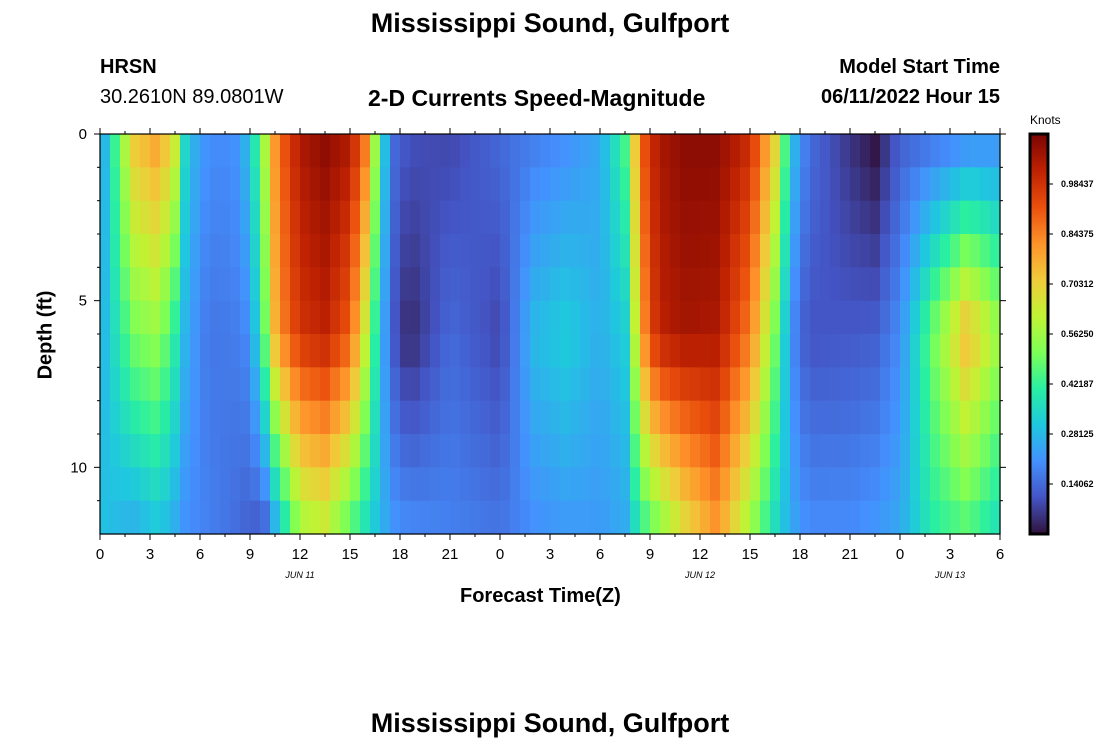 This screenshot has width=1100, height=750. What do you see at coordinates (300, 554) in the screenshot?
I see `x-tick-label: 12` at bounding box center [300, 554].